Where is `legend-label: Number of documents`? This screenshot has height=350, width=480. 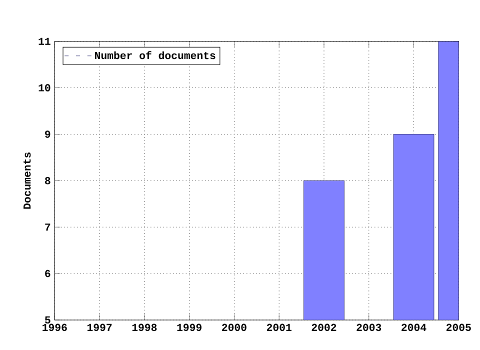 legend-label: Number of documents is located at coordinates (155, 55).